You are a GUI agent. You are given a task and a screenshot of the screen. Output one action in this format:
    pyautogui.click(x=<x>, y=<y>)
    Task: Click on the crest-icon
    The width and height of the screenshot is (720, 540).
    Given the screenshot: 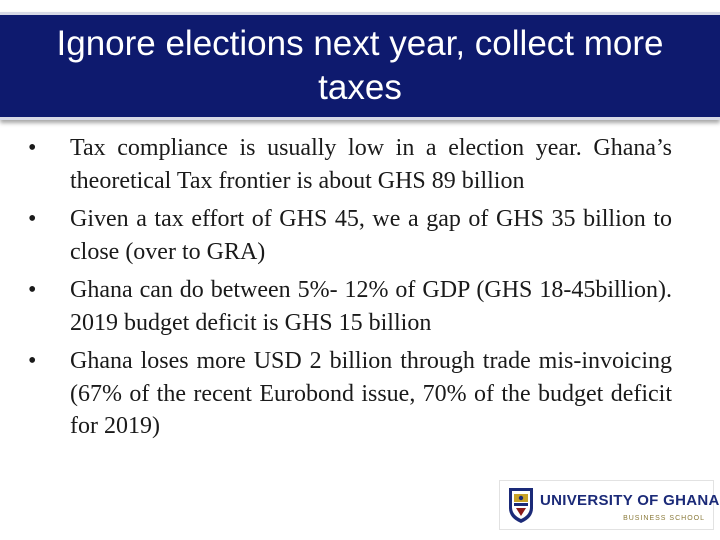 What is the action you would take?
    pyautogui.click(x=521, y=505)
    